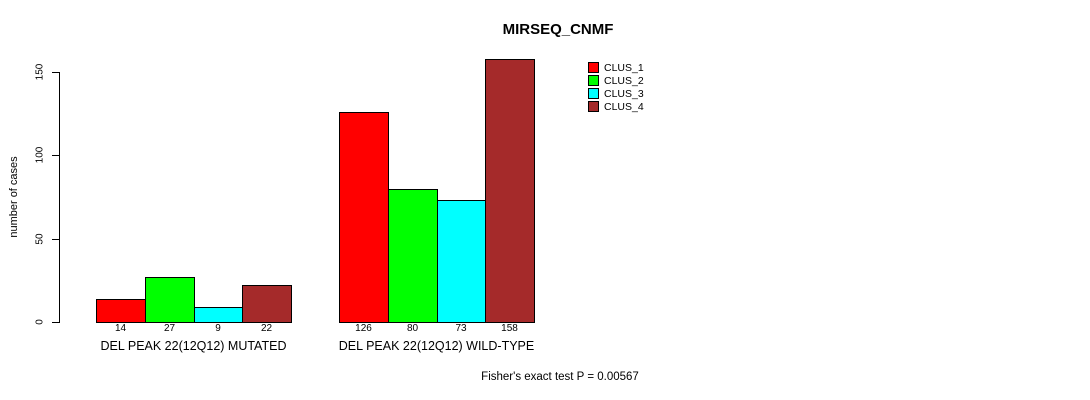  Describe the element at coordinates (436, 346) in the screenshot. I see `category-label: DEL PEAK 22(12Q12) WILD-TYPE` at that location.